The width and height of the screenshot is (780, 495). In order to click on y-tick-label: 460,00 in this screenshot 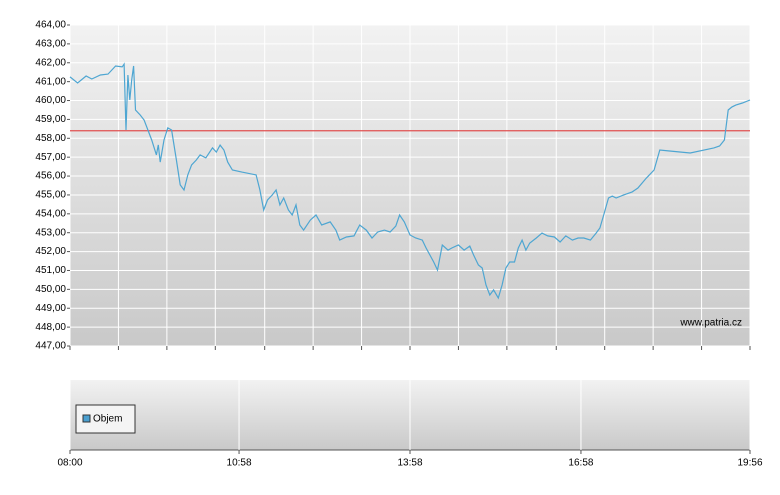, I will do `click(50, 100)`.